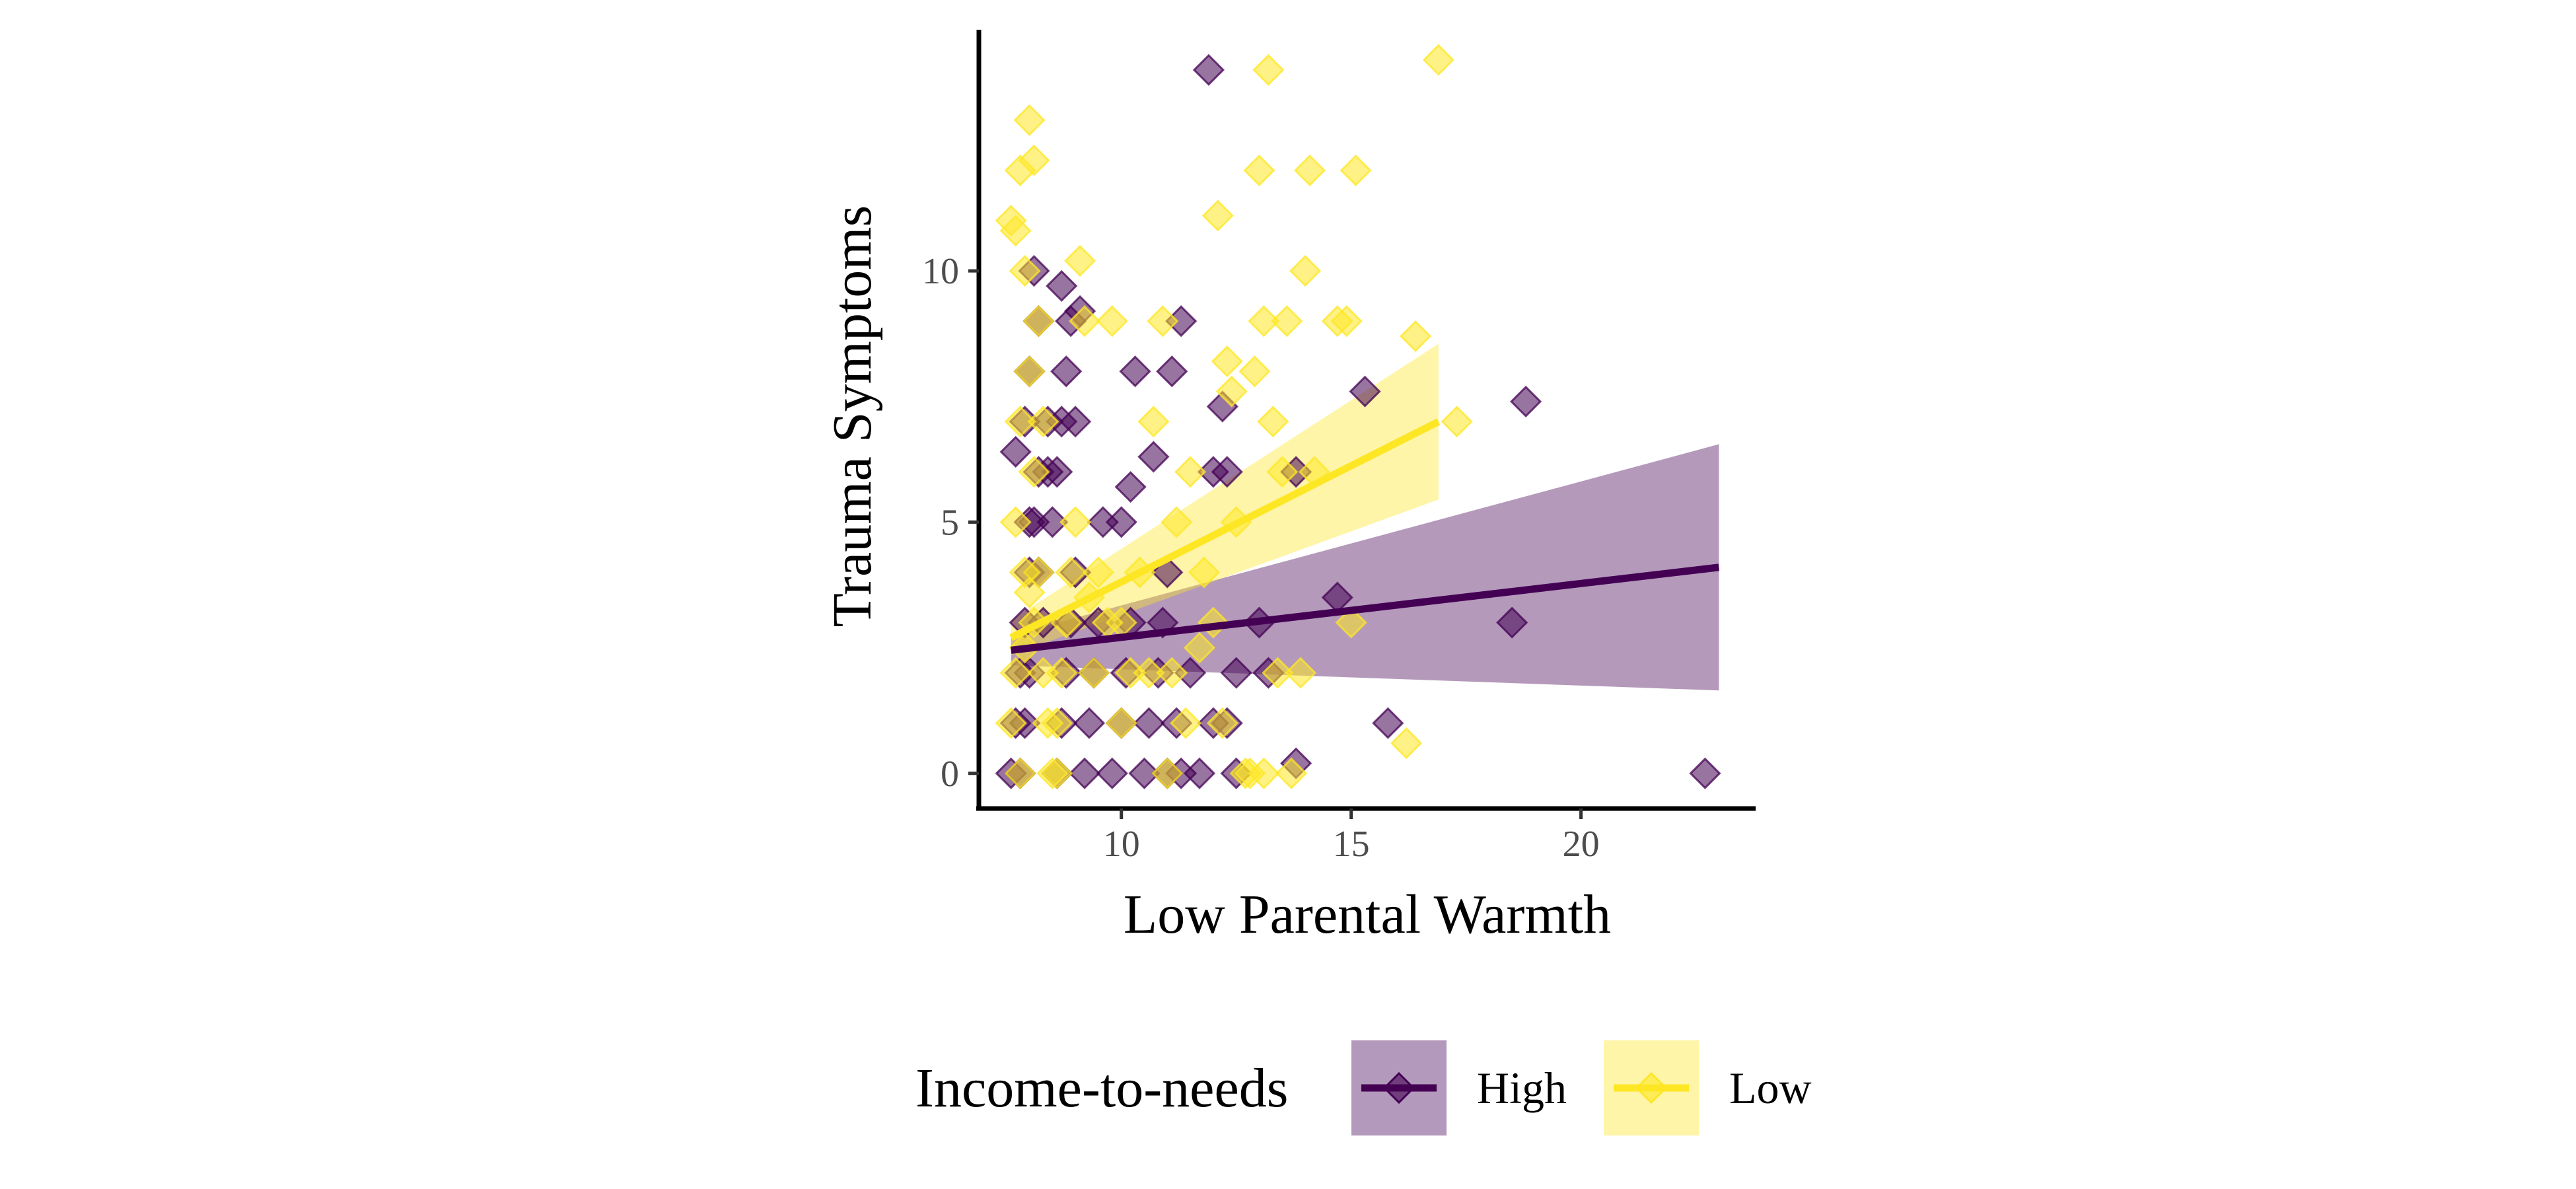  I want to click on x-tick-label: 15, so click(1351, 844).